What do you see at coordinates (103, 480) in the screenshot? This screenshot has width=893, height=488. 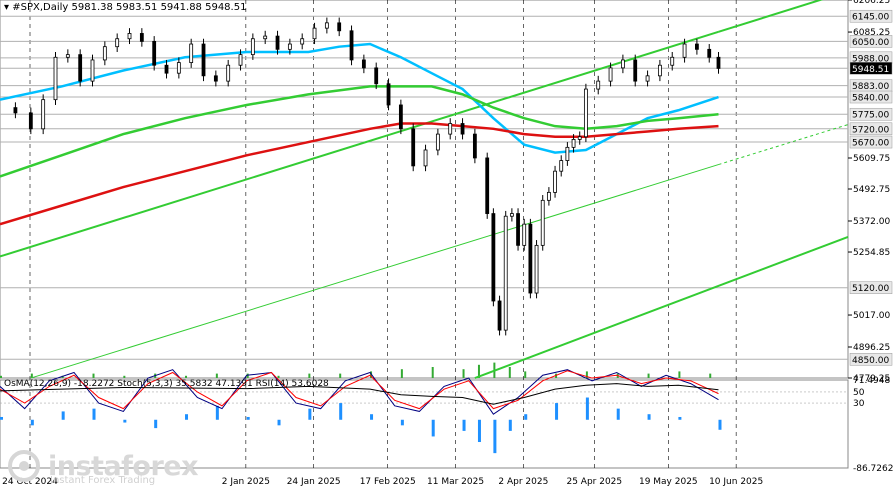 I see `watermark-tagline: Instant Forex Trading` at bounding box center [103, 480].